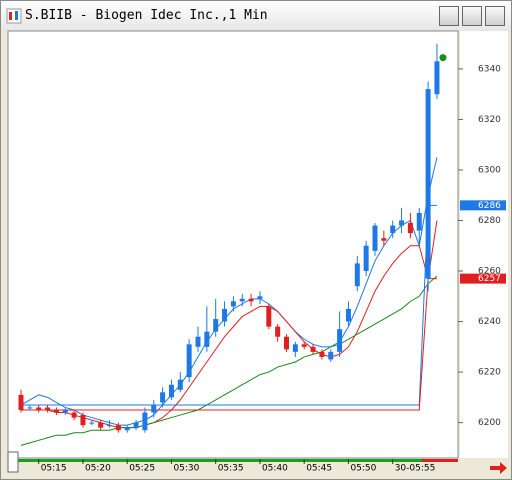 The height and width of the screenshot is (480, 512). What do you see at coordinates (489, 373) in the screenshot?
I see `y-tick-label: 6220` at bounding box center [489, 373].